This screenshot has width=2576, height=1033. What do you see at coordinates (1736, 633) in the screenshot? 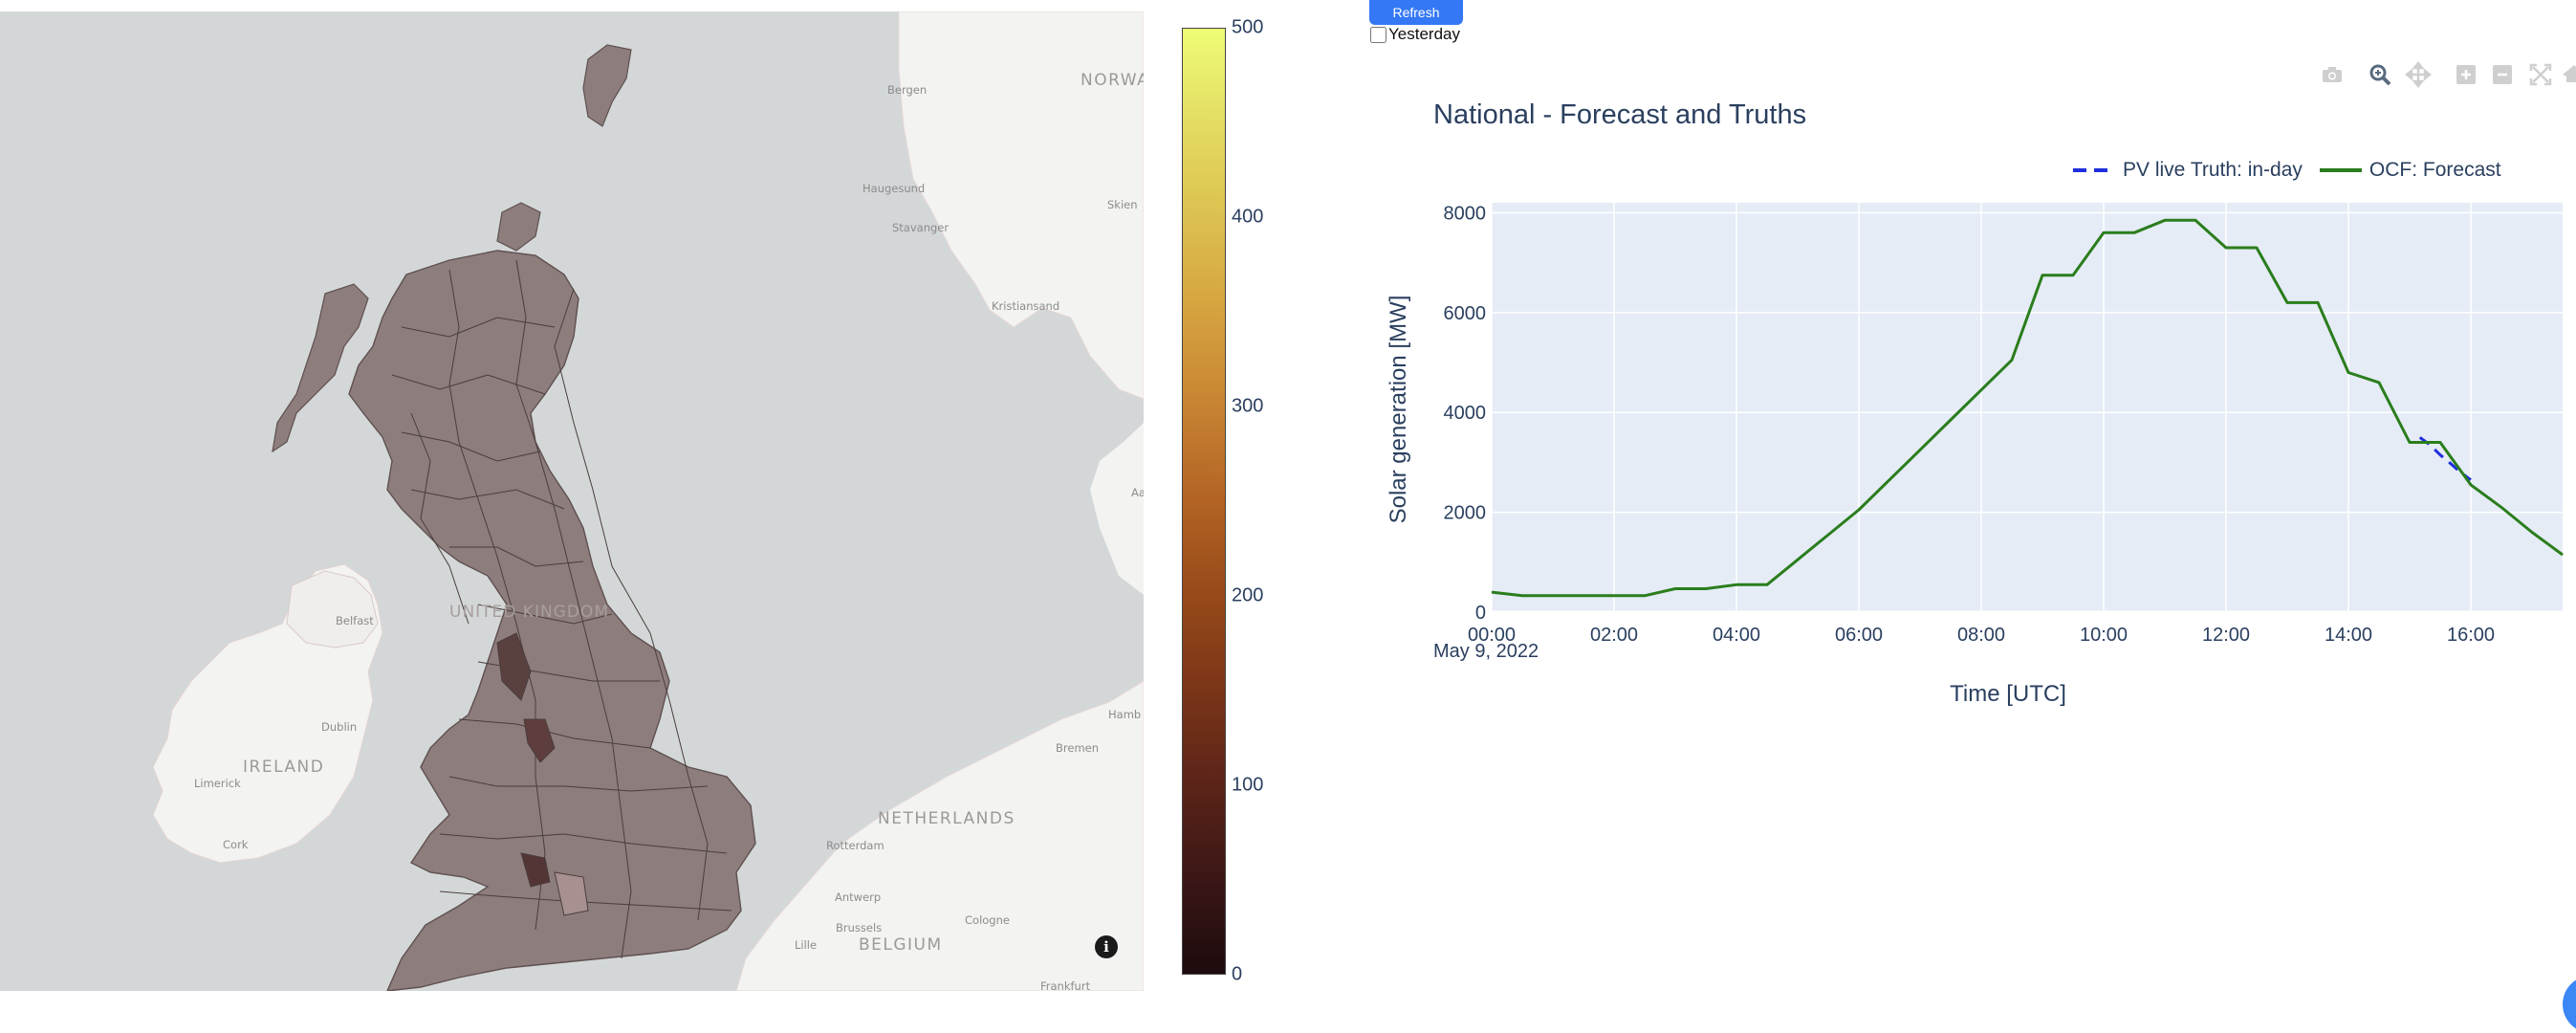
I see `x-tick-label: 04:00` at bounding box center [1736, 633].